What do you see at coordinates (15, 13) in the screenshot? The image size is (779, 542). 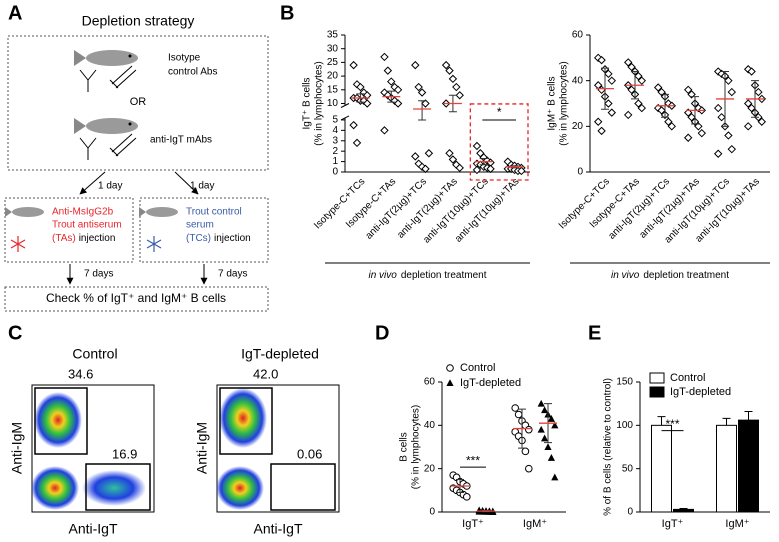 I see `panel-label: A` at bounding box center [15, 13].